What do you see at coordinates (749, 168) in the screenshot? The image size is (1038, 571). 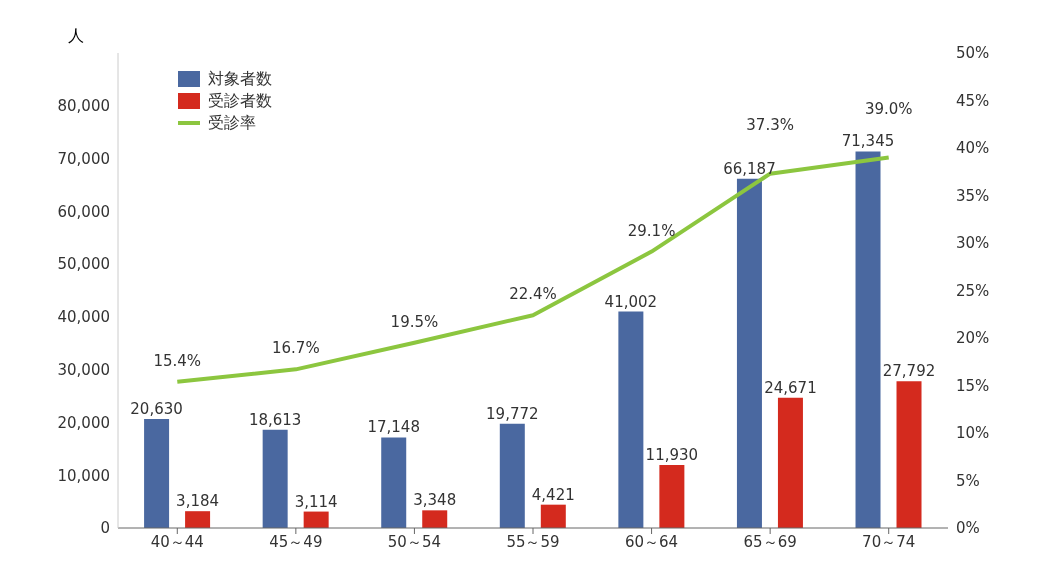 I see `data-label: 66,187` at bounding box center [749, 168].